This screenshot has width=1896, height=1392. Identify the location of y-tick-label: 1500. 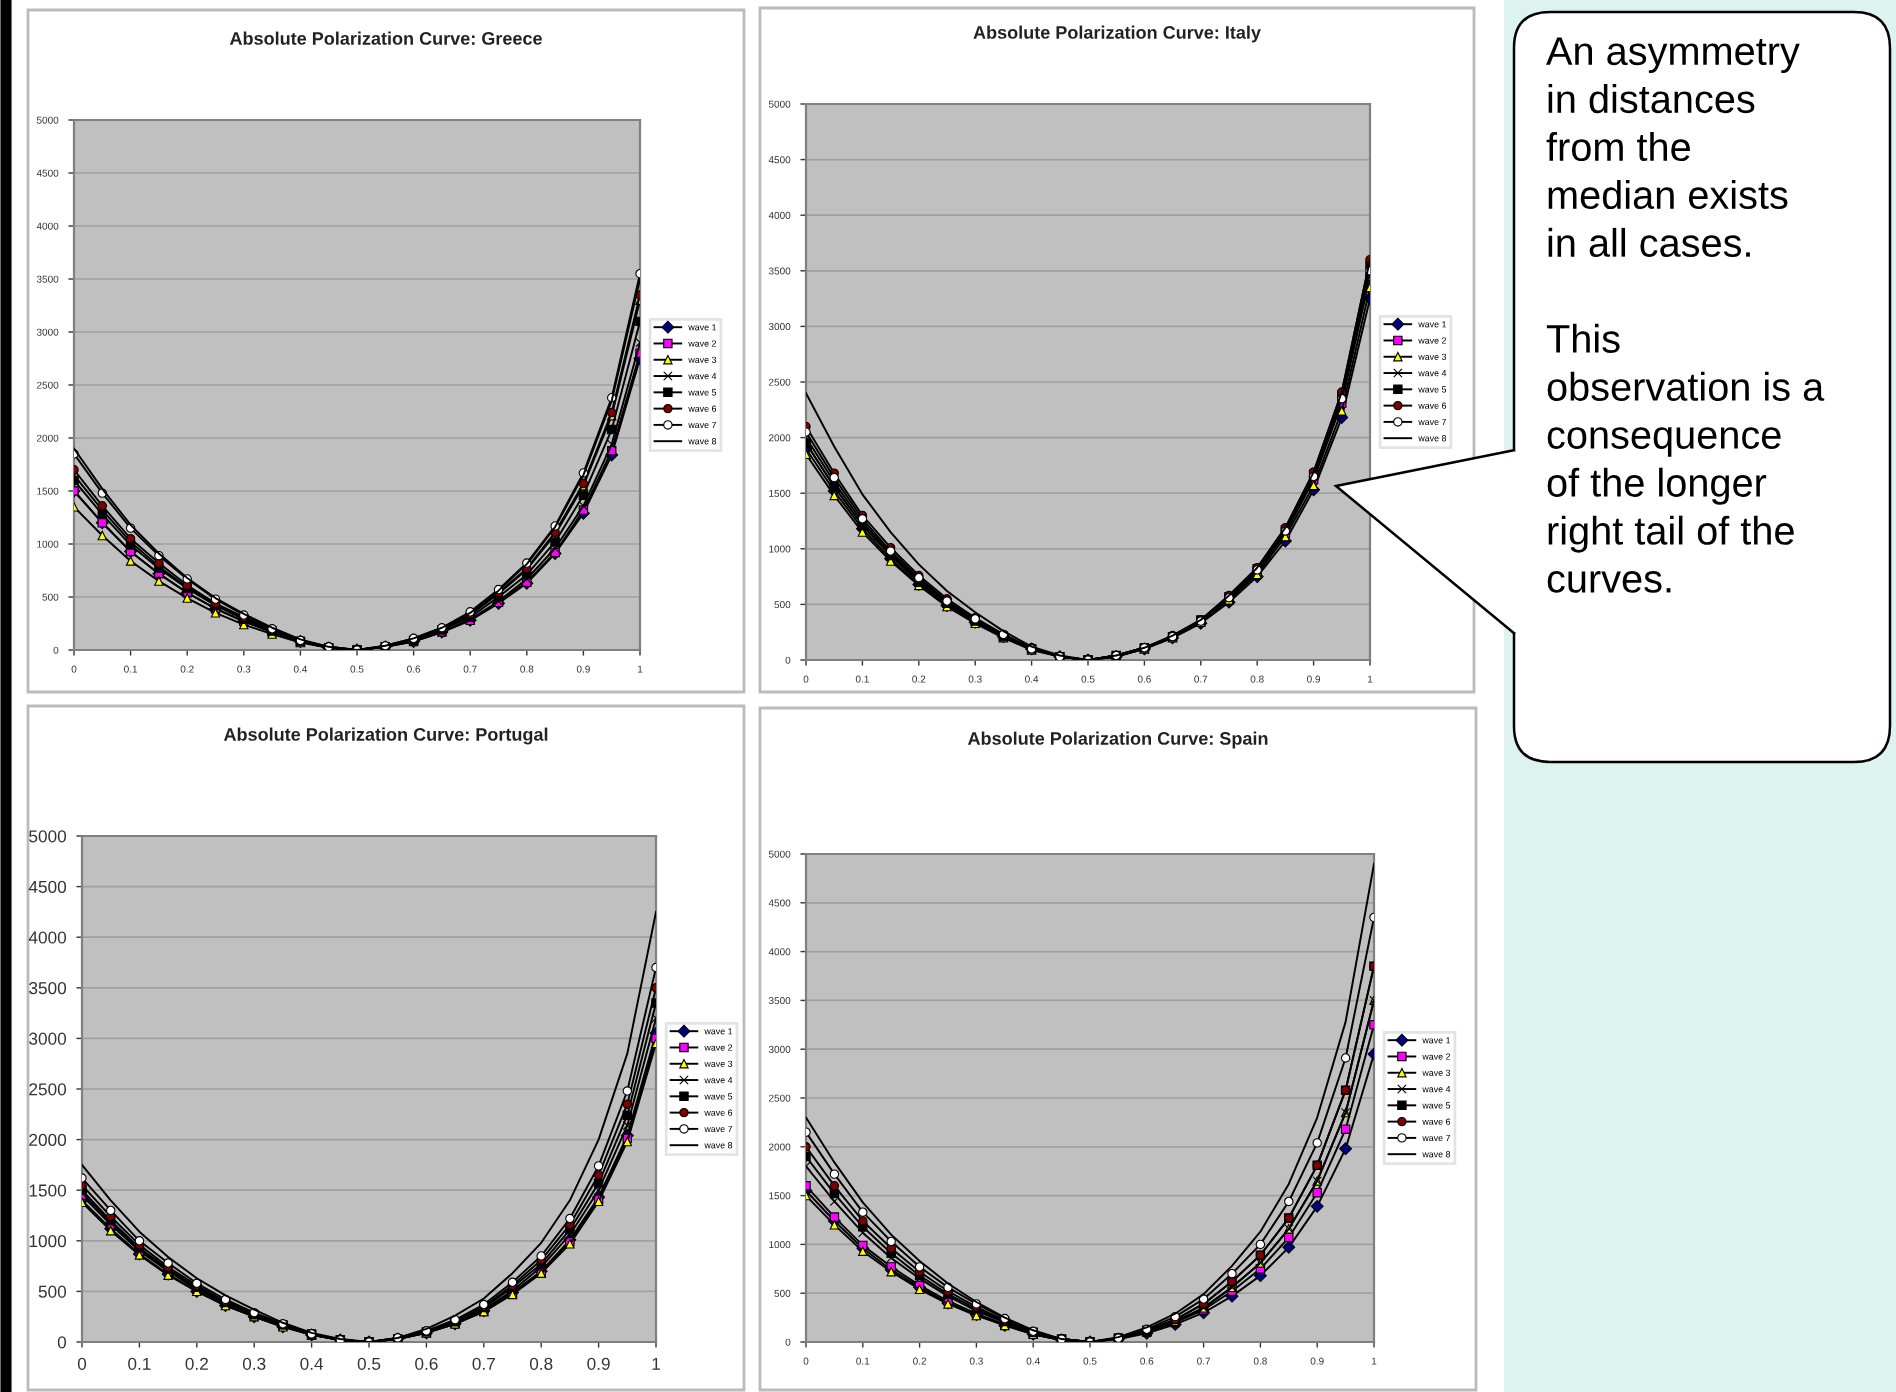
(48, 1190).